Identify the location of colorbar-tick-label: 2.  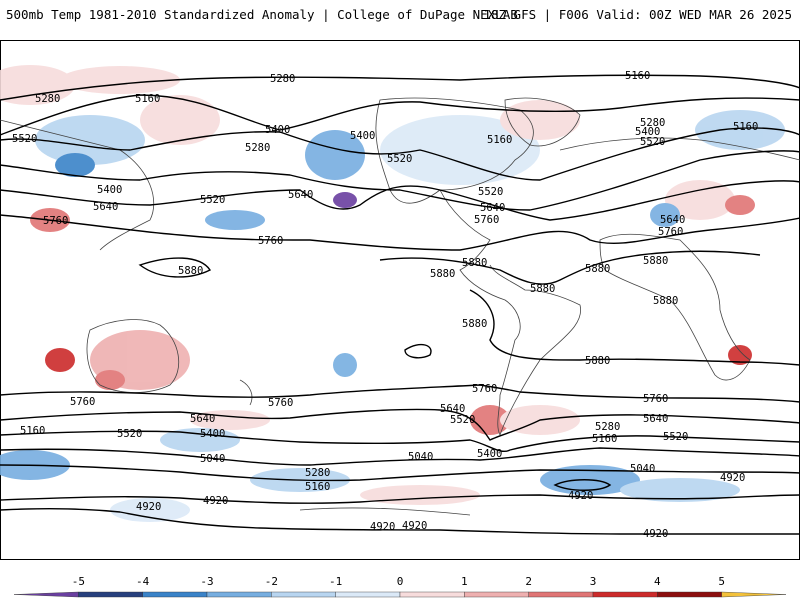
(528, 581).